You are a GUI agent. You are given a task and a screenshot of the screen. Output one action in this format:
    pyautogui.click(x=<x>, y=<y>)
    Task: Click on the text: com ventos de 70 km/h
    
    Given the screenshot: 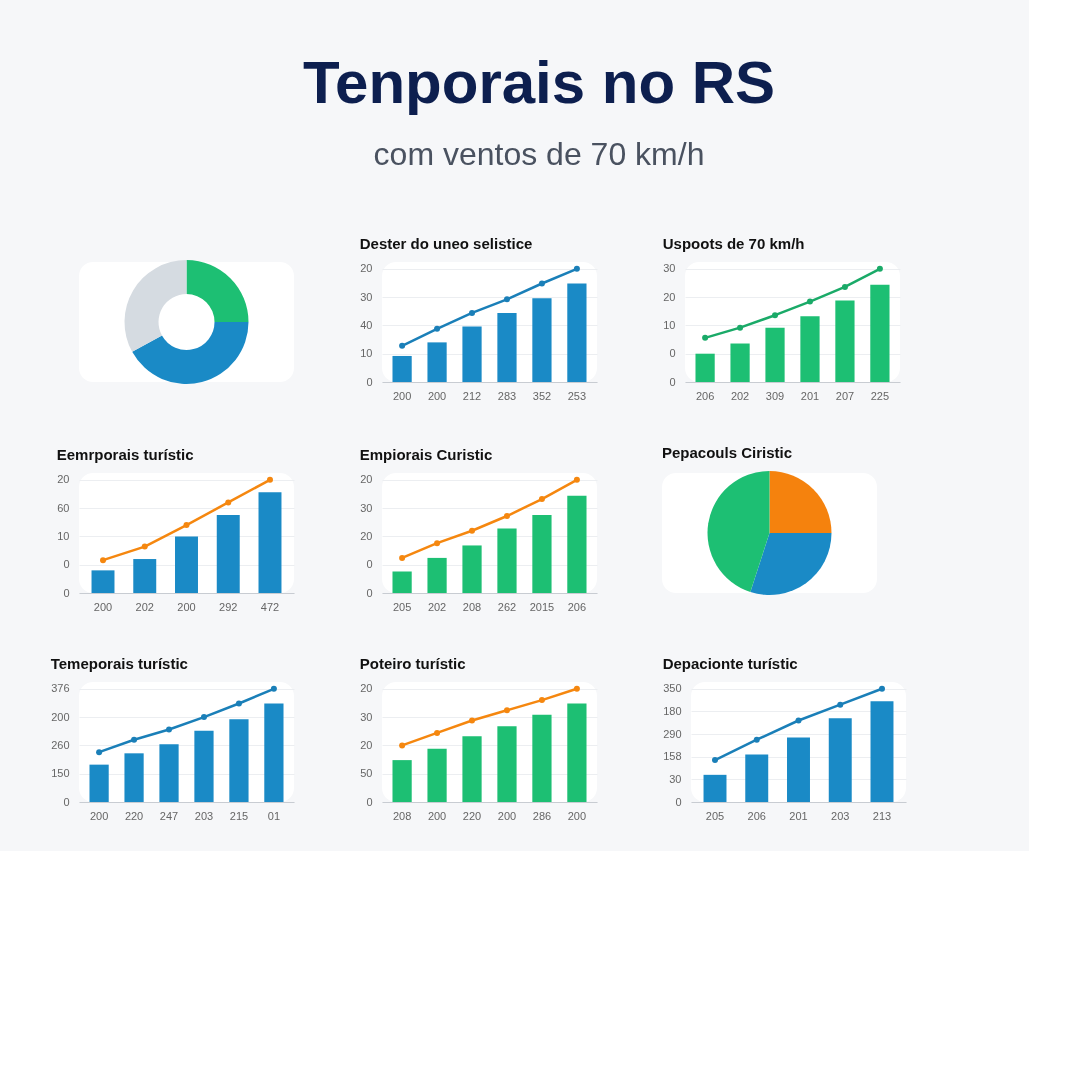 What is the action you would take?
    pyautogui.click(x=539, y=154)
    